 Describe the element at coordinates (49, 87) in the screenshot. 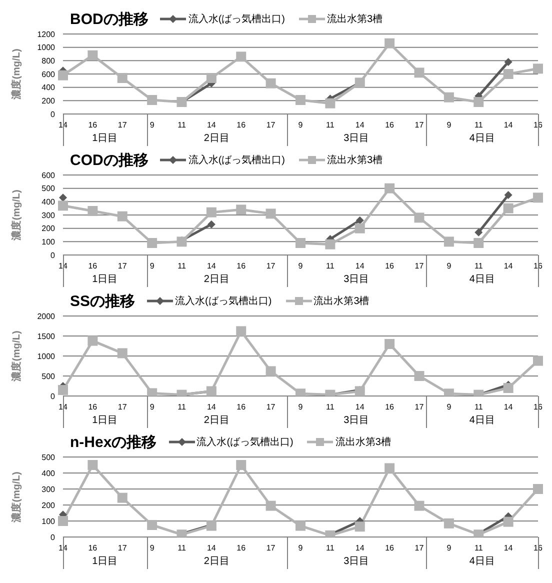

I see `y-tick-label: 400` at that location.